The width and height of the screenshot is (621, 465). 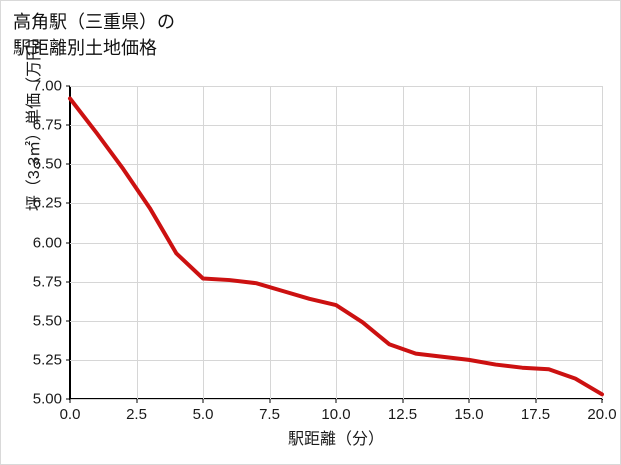 What do you see at coordinates (47, 164) in the screenshot?
I see `y-tick-label: 6.50` at bounding box center [47, 164].